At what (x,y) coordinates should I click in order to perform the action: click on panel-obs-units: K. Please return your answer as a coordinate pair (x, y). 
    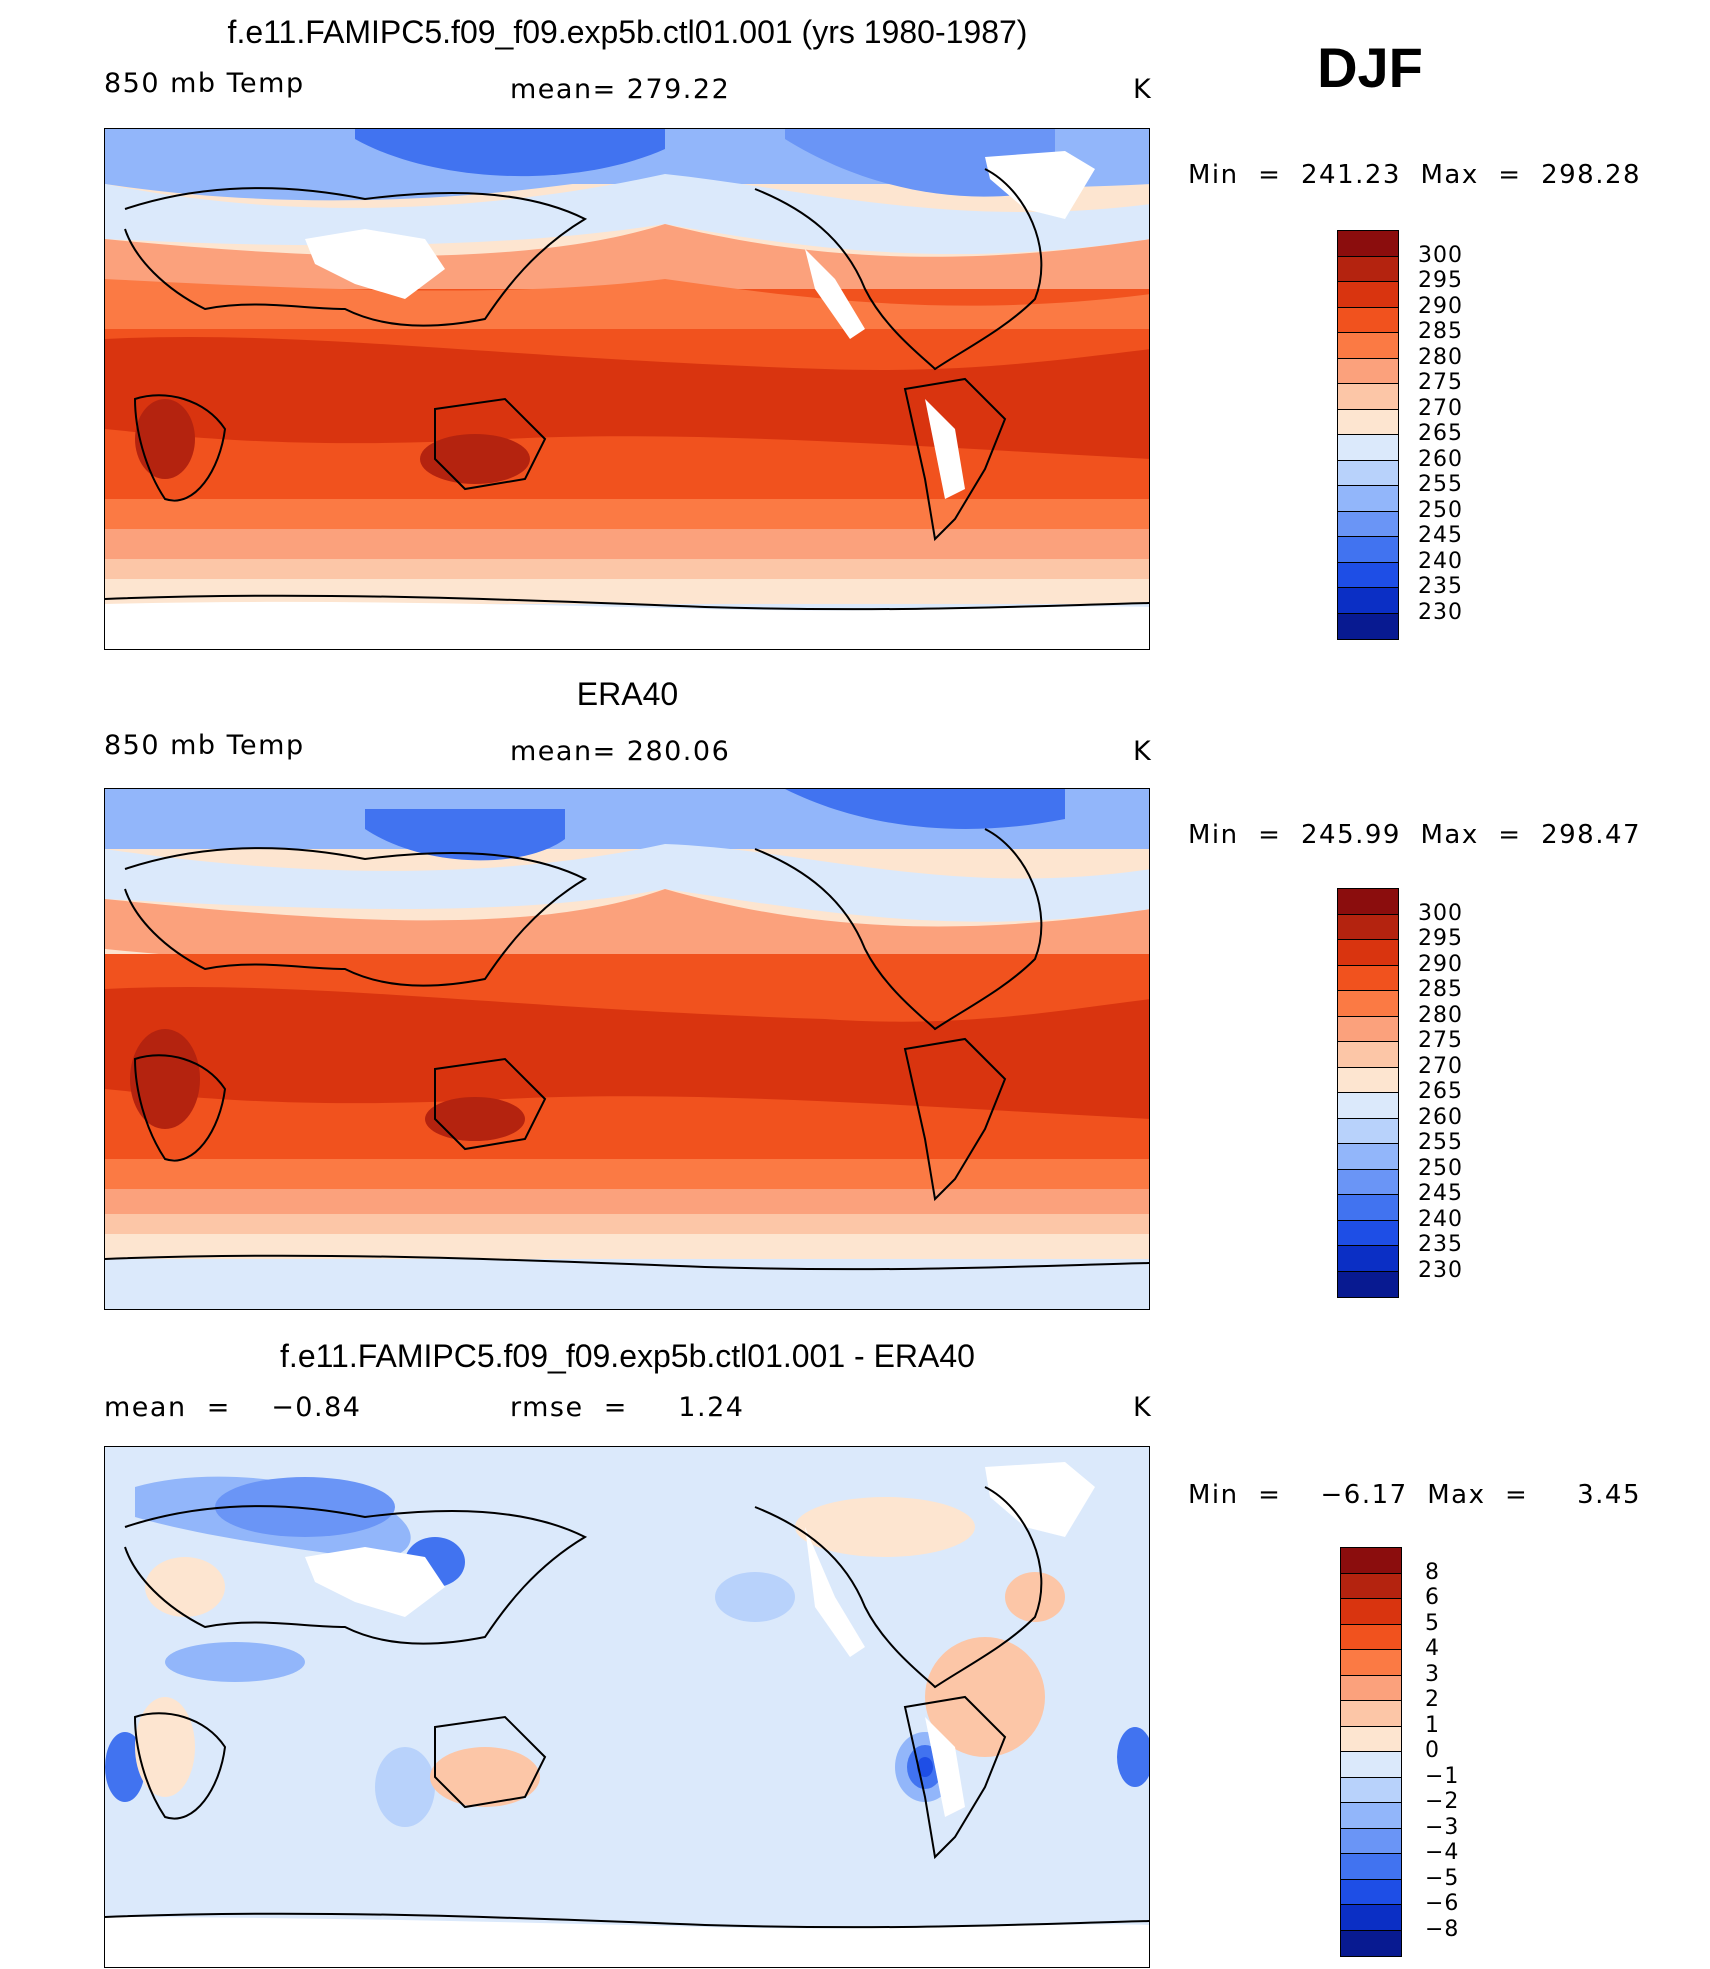
    Looking at the image, I should click on (1143, 751).